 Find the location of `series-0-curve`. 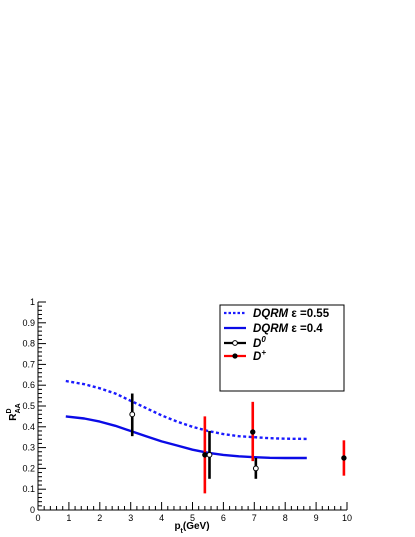

series-0-curve is located at coordinates (186, 410).